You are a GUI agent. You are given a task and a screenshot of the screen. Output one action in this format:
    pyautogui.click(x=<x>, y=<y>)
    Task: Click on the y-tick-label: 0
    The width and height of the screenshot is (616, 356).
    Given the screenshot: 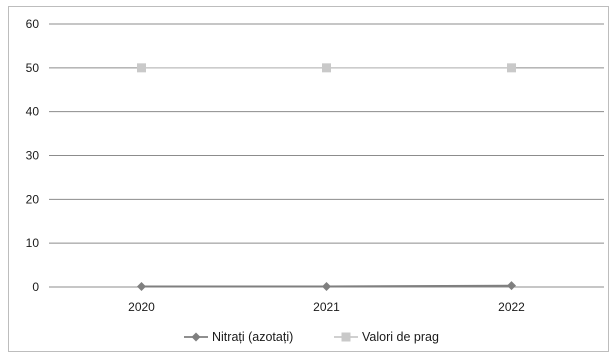 What is the action you would take?
    pyautogui.click(x=35, y=287)
    